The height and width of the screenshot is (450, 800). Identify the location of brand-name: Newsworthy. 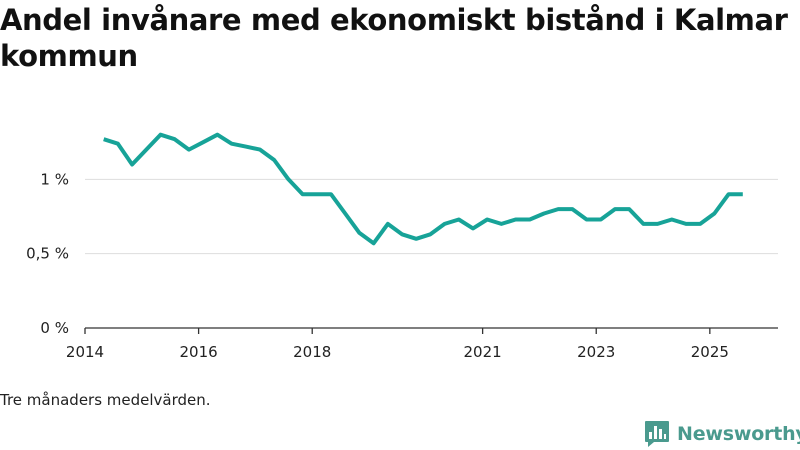
(738, 434).